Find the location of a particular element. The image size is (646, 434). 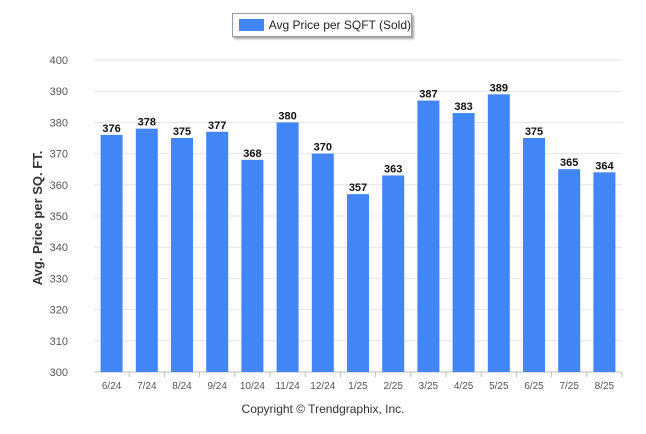

data-label: 370 is located at coordinates (323, 148).